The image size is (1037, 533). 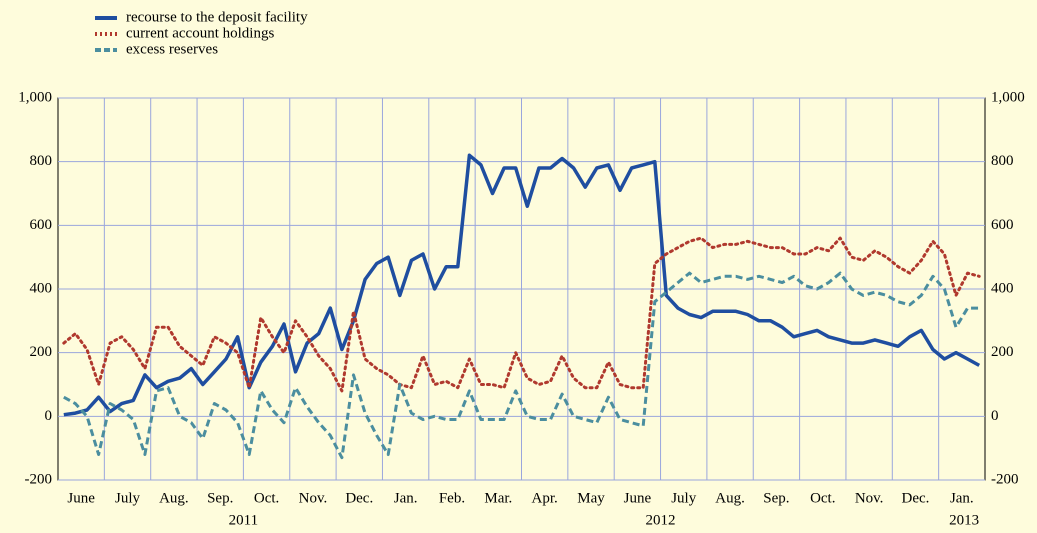 What do you see at coordinates (1002, 161) in the screenshot?
I see `y2-tick-label: 800` at bounding box center [1002, 161].